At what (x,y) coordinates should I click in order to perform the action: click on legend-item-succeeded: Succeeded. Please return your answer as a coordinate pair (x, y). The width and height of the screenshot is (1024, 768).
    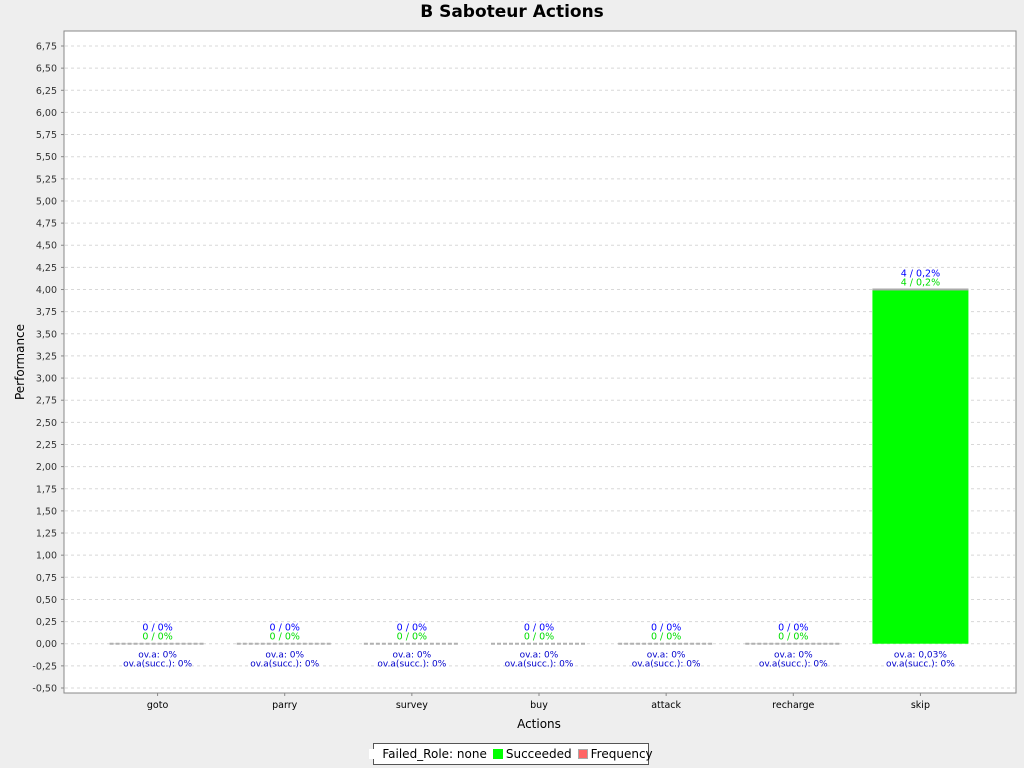
    Looking at the image, I should click on (532, 754).